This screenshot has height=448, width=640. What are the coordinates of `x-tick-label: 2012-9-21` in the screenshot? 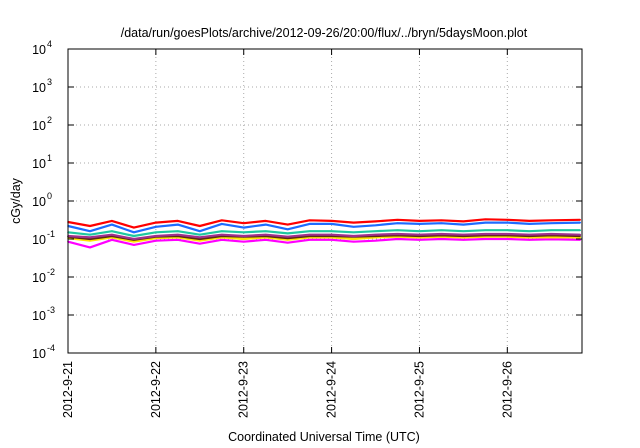 It's located at (68, 389).